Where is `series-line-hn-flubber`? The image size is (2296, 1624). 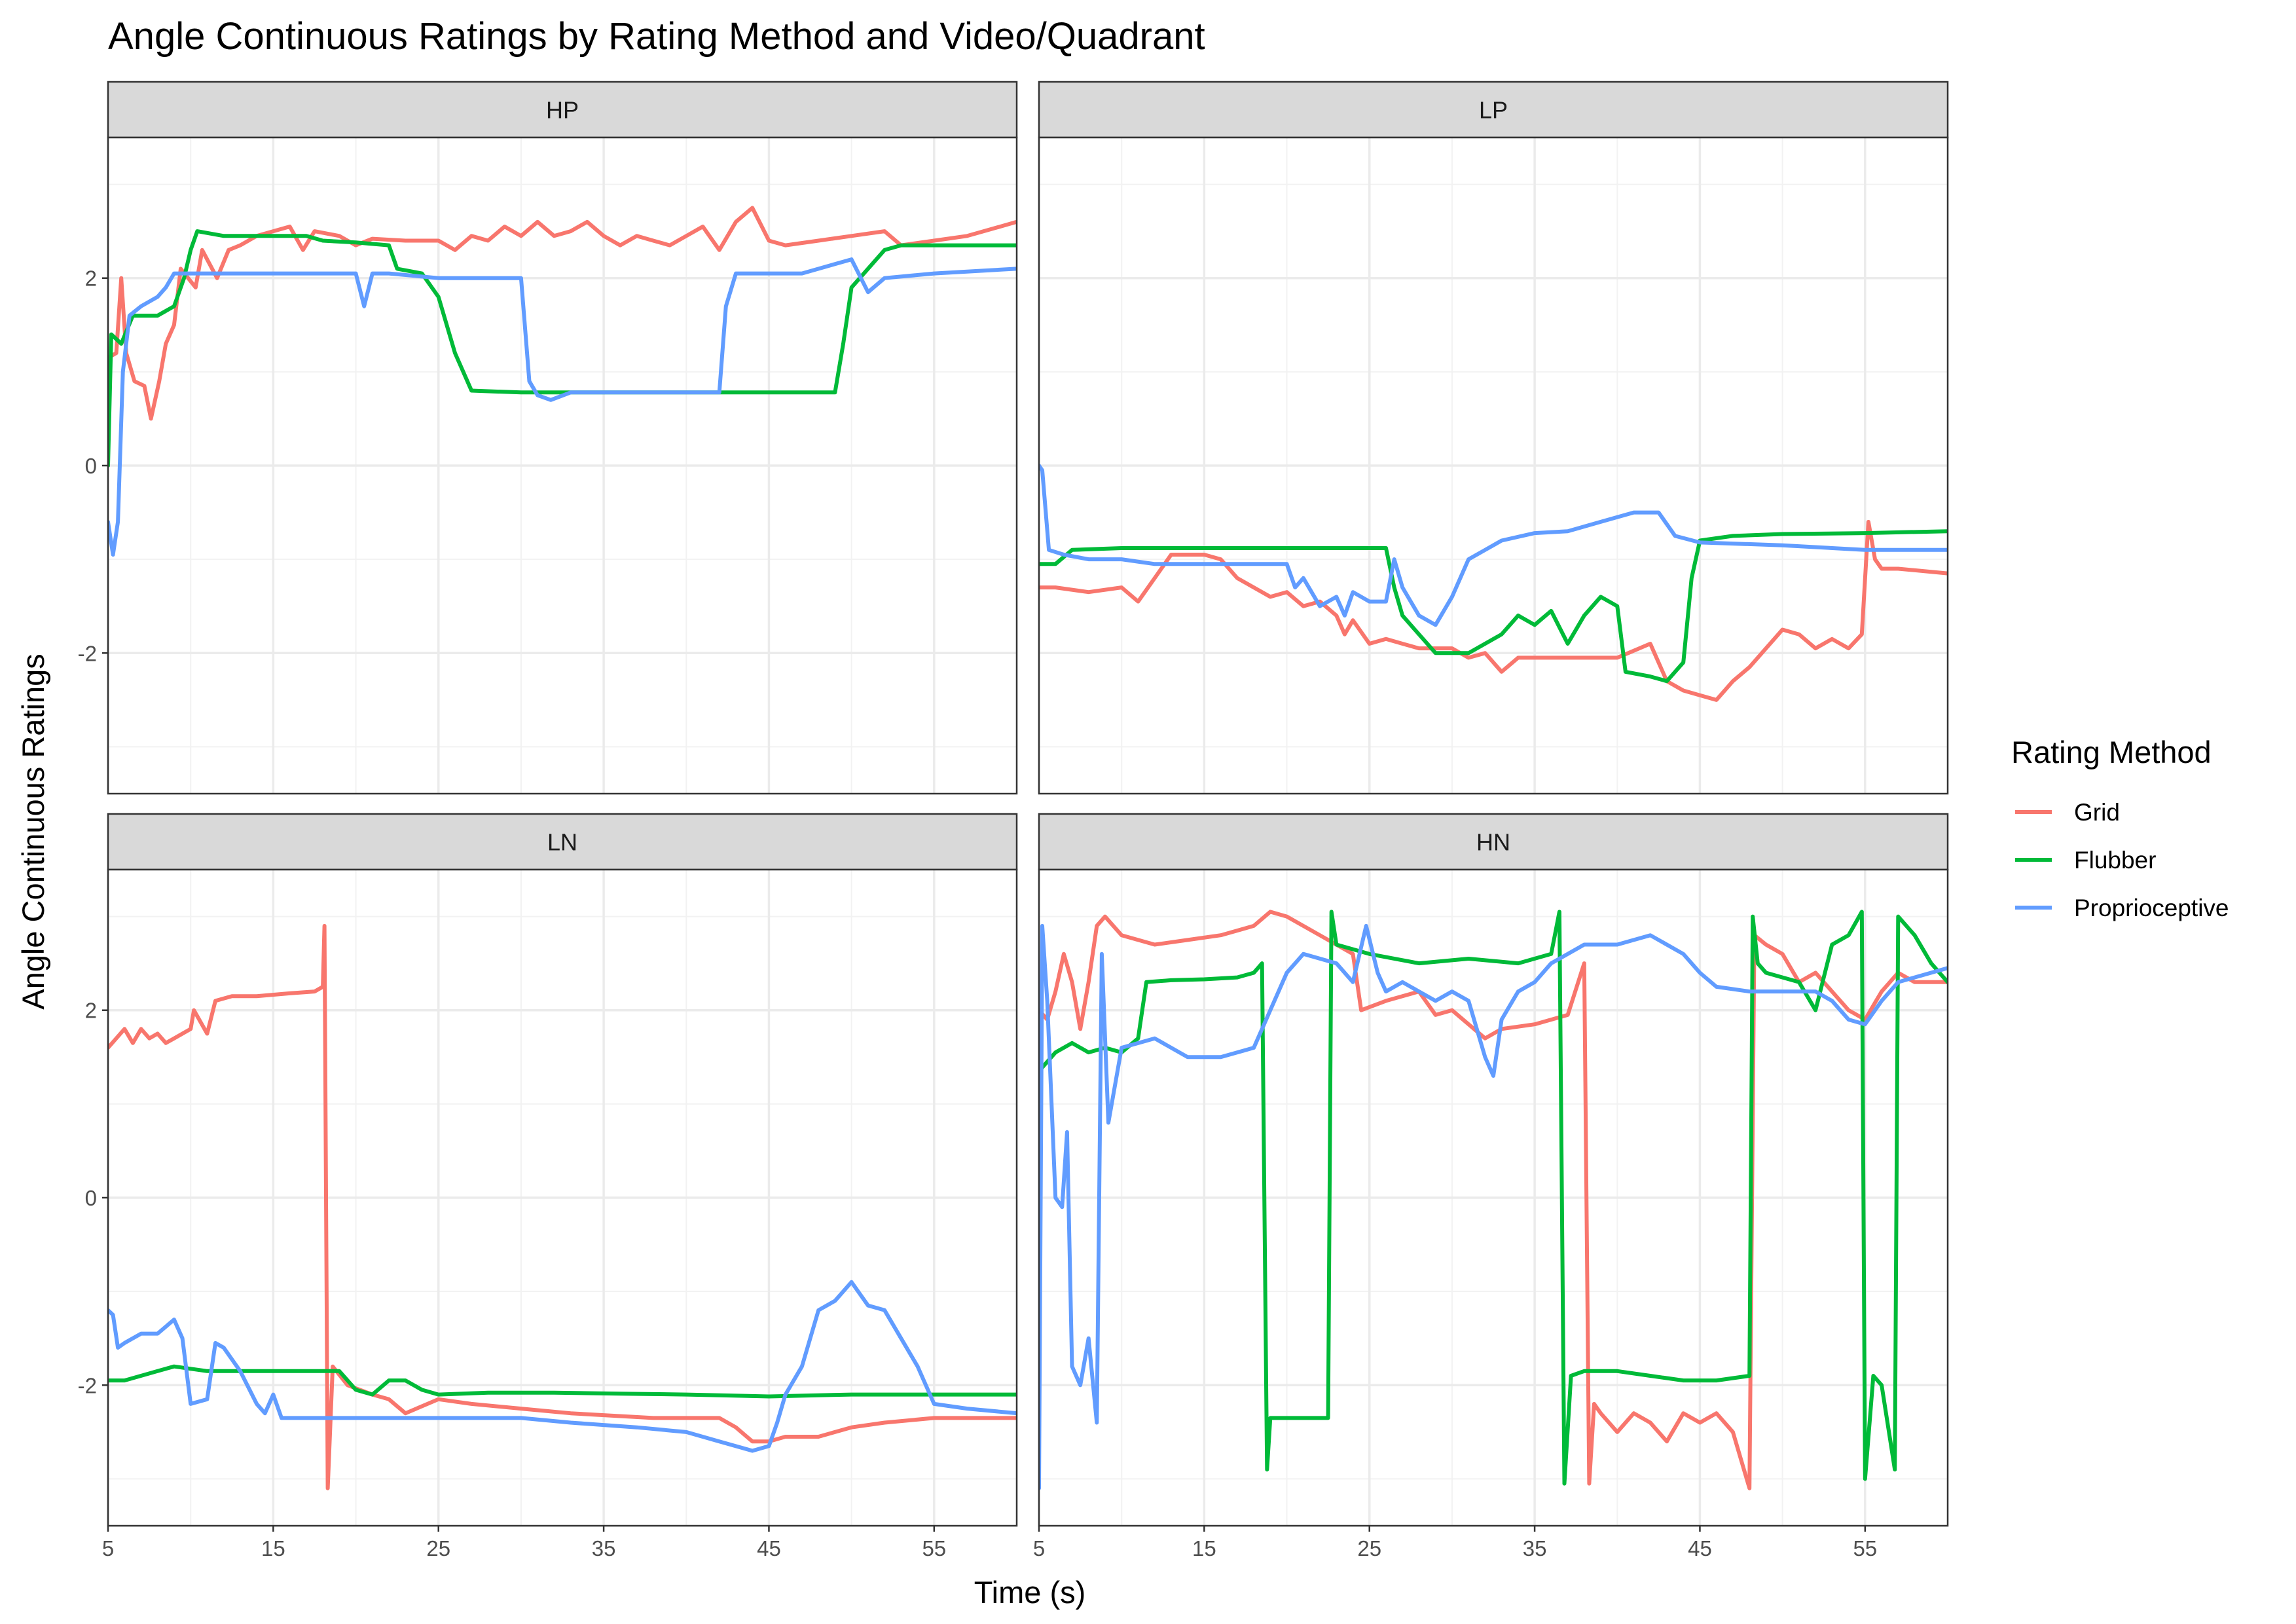 series-line-hn-flubber is located at coordinates (1493, 1198).